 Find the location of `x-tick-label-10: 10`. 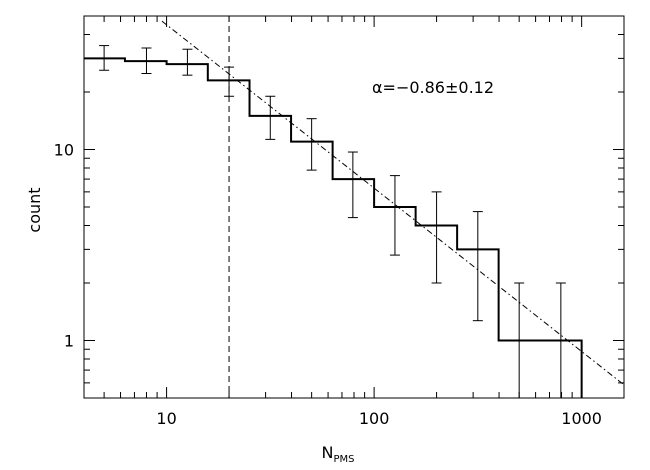

x-tick-label-10: 10 is located at coordinates (166, 418).